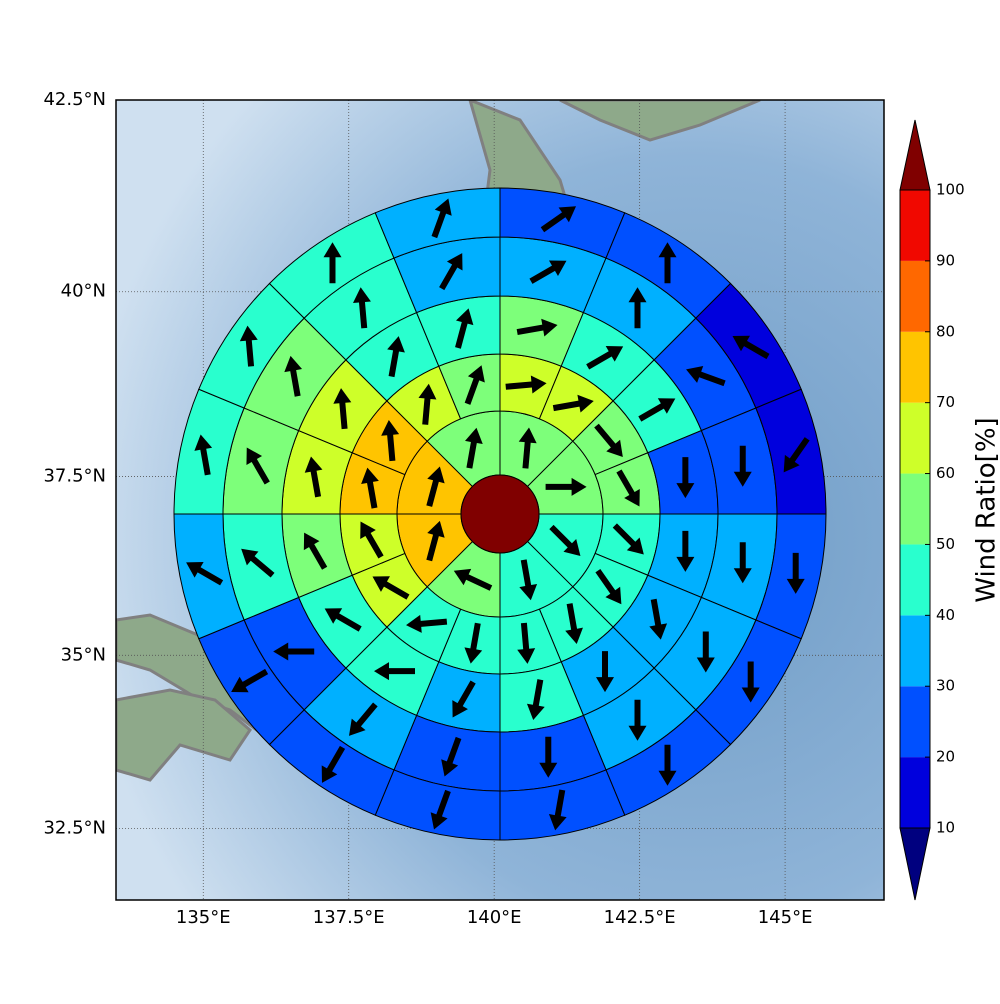 The image size is (1000, 1004). Describe the element at coordinates (945, 402) in the screenshot. I see `colorbar-tick-label: 70` at that location.